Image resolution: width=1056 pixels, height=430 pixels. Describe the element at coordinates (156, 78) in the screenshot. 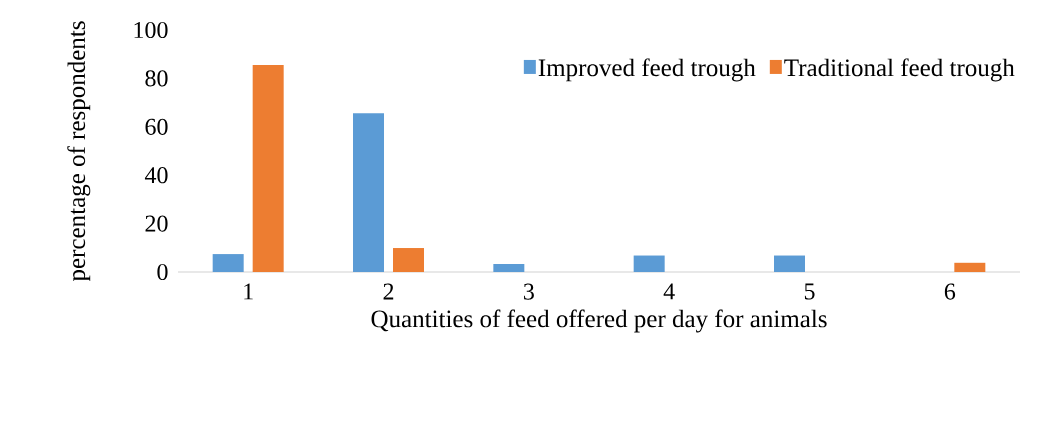

I see `y-tick-label: 80` at that location.